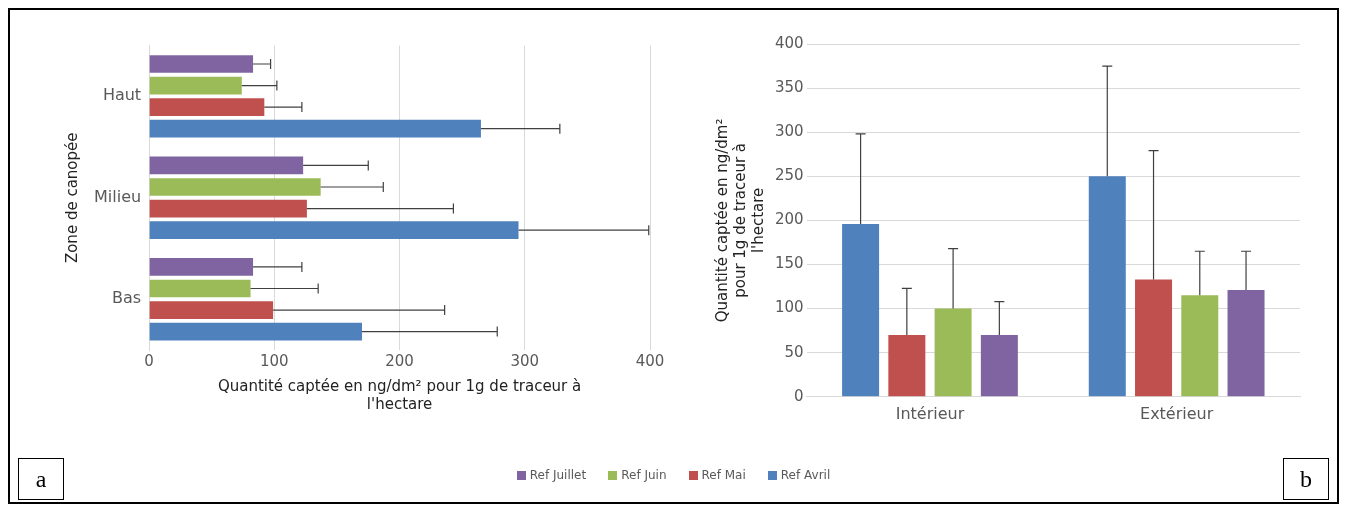  I want to click on y-tick-label: 400, so click(789, 42).